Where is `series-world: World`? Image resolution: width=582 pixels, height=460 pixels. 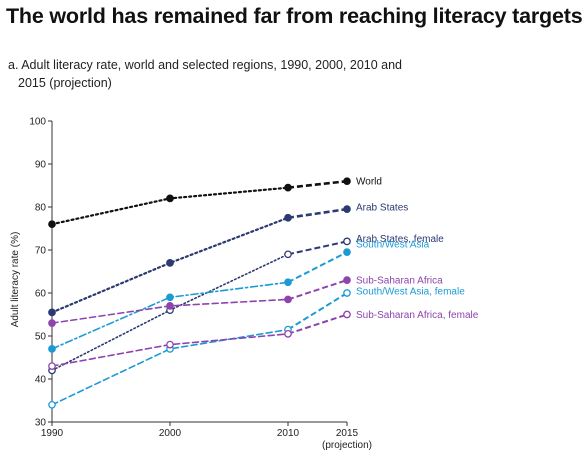
series-world: World is located at coordinates (215, 203).